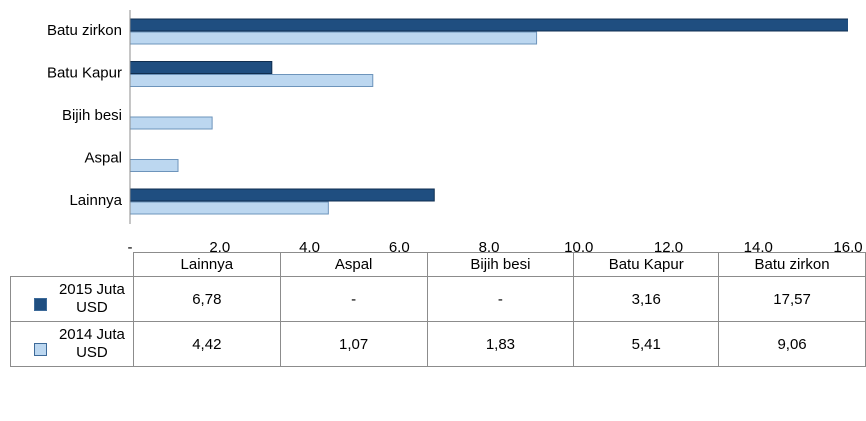 The image size is (866, 421). I want to click on table-cell: 17,57, so click(792, 299).